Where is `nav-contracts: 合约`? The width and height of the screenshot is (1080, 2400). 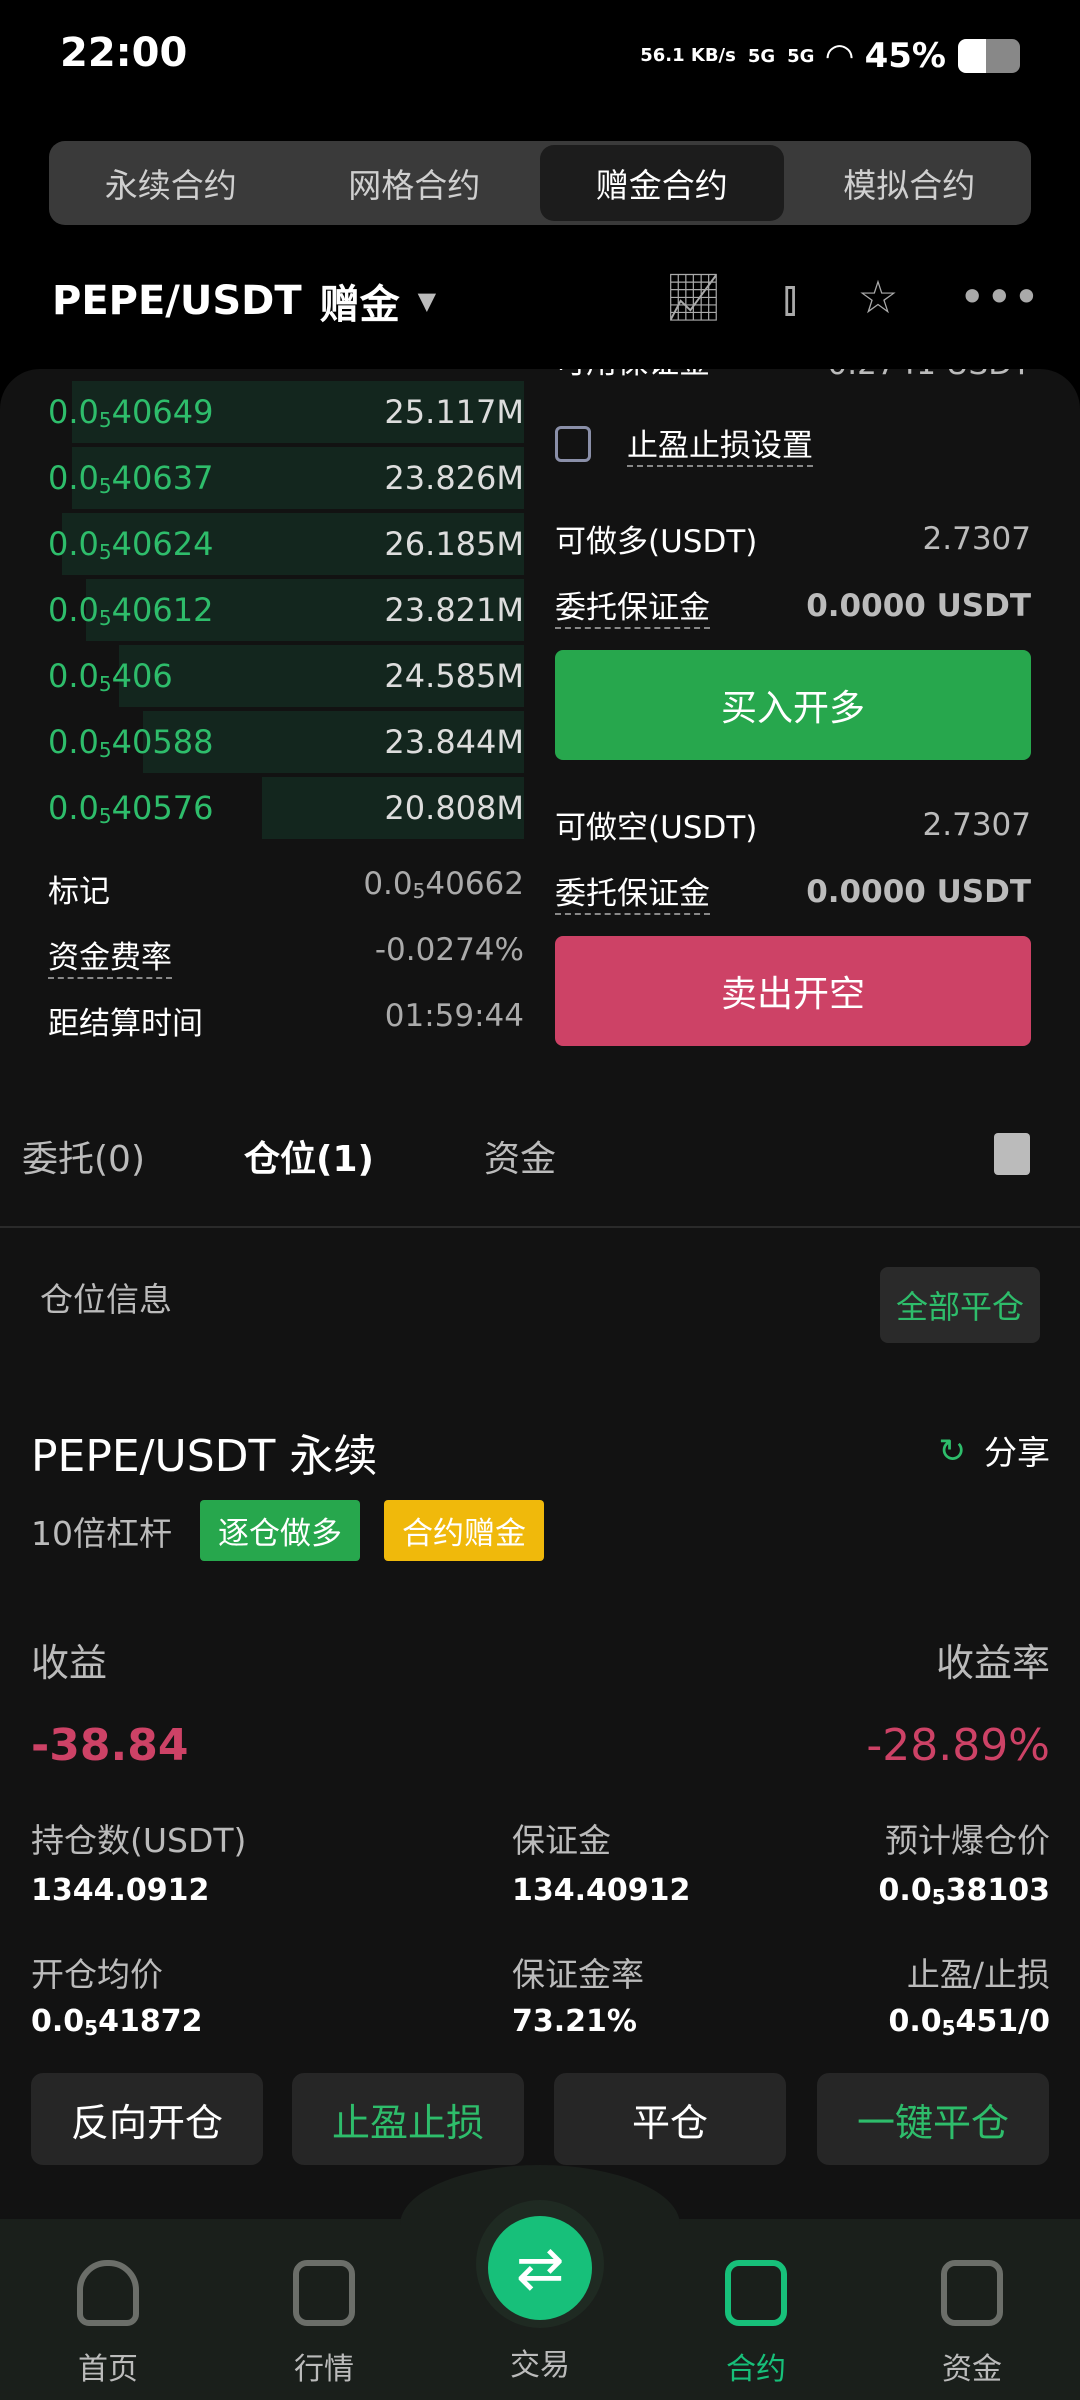 nav-contracts: 合约 is located at coordinates (756, 2324).